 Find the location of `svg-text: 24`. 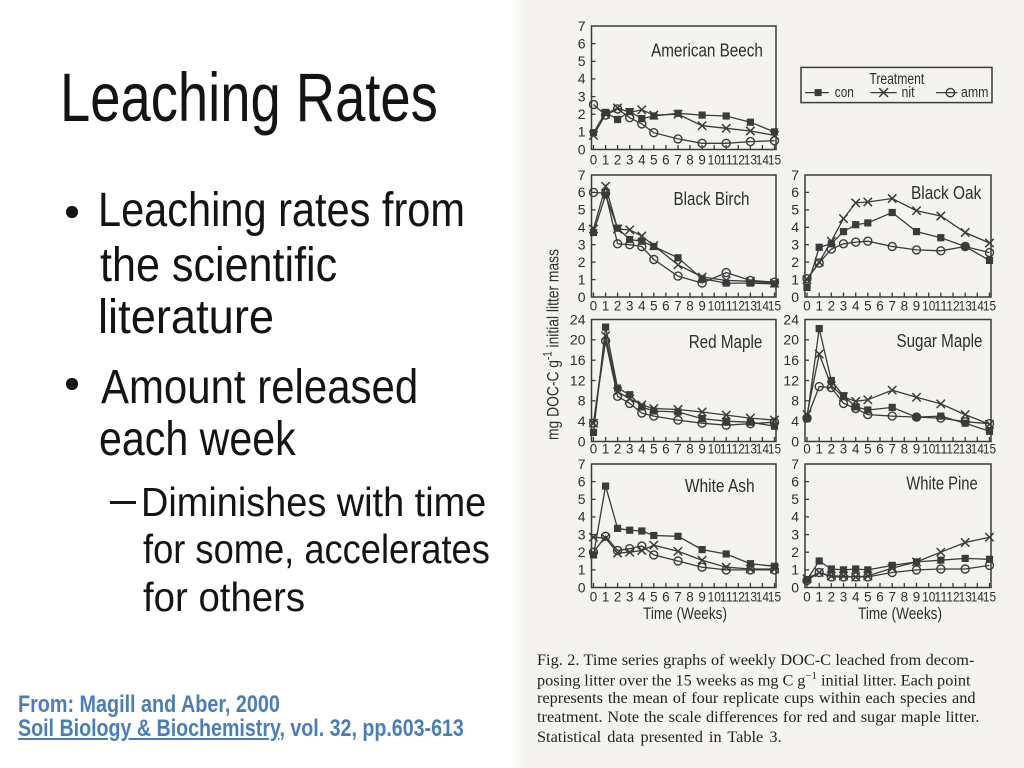

svg-text: 24 is located at coordinates (791, 319).